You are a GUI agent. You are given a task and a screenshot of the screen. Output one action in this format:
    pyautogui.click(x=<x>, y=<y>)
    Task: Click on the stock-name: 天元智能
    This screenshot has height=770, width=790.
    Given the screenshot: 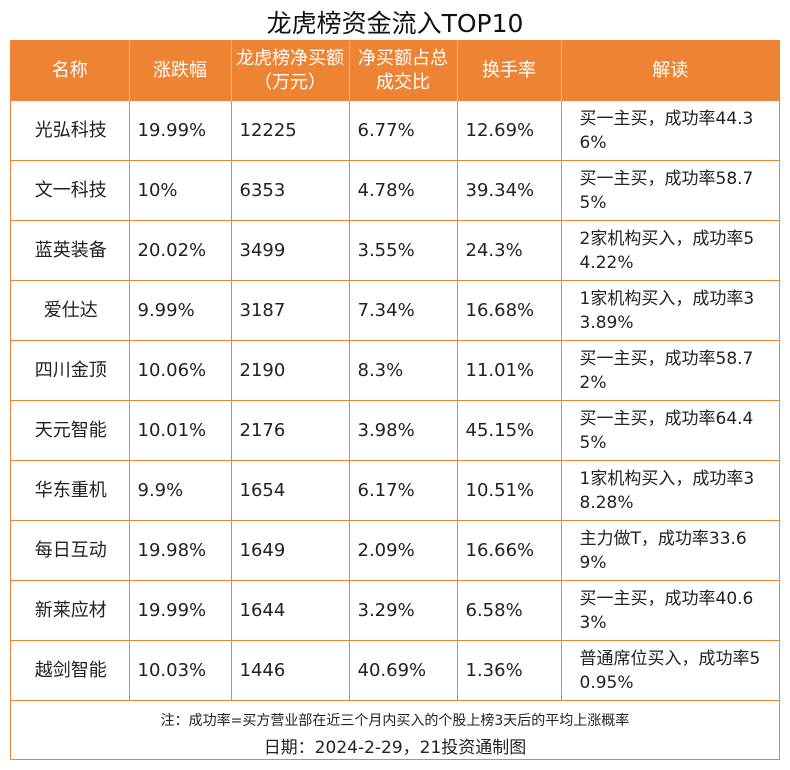 What is the action you would take?
    pyautogui.click(x=70, y=430)
    